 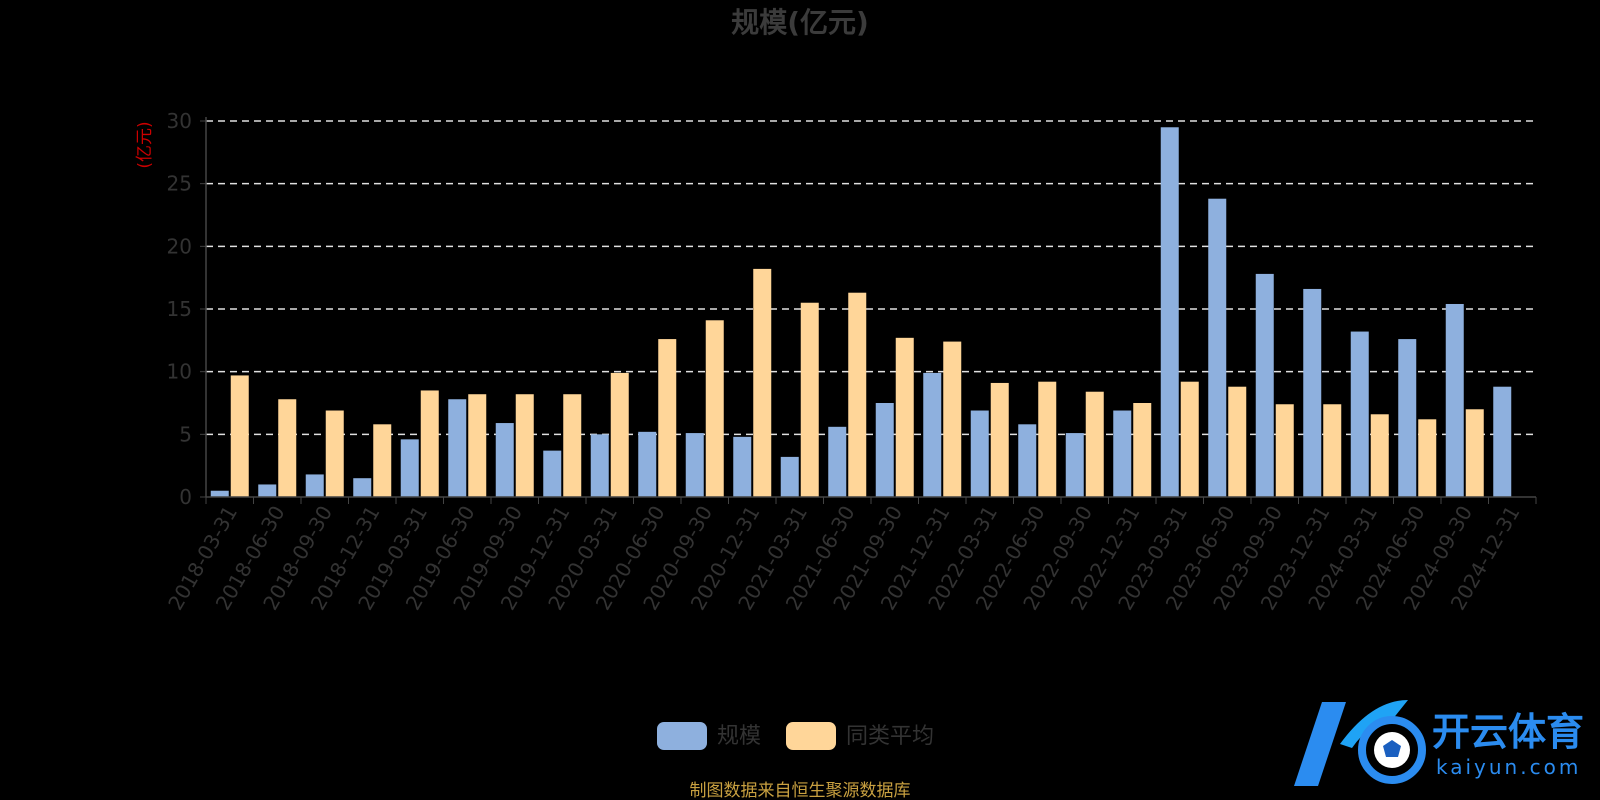 What do you see at coordinates (739, 736) in the screenshot?
I see `legend-label-scale: 规模` at bounding box center [739, 736].